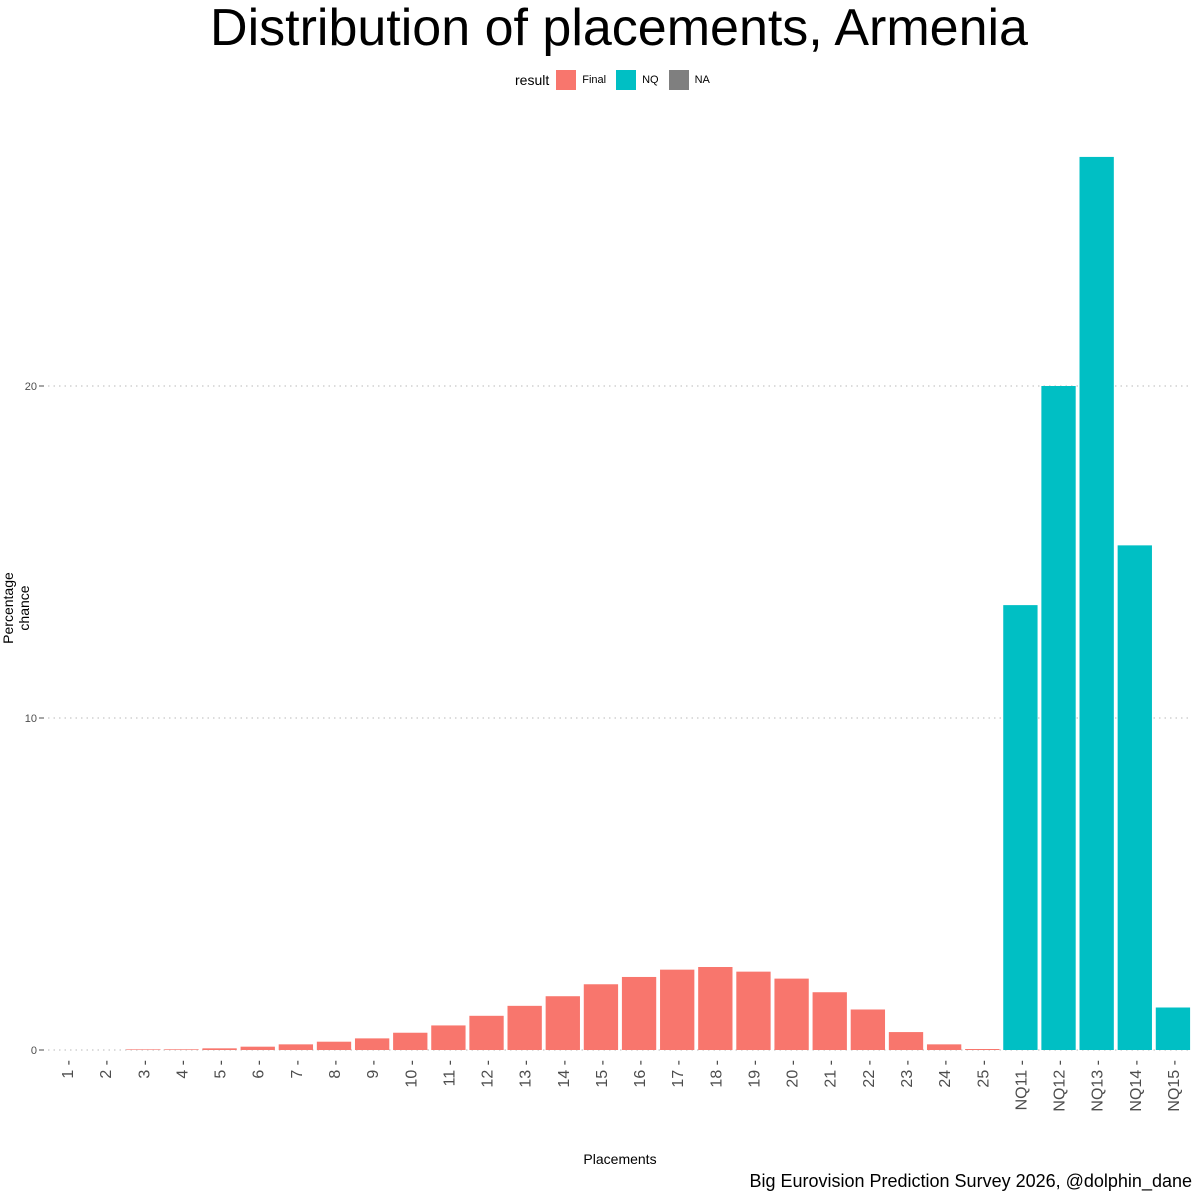 The height and width of the screenshot is (1200, 1200). Describe the element at coordinates (637, 80) in the screenshot. I see `legend-item-nq: NQ` at that location.